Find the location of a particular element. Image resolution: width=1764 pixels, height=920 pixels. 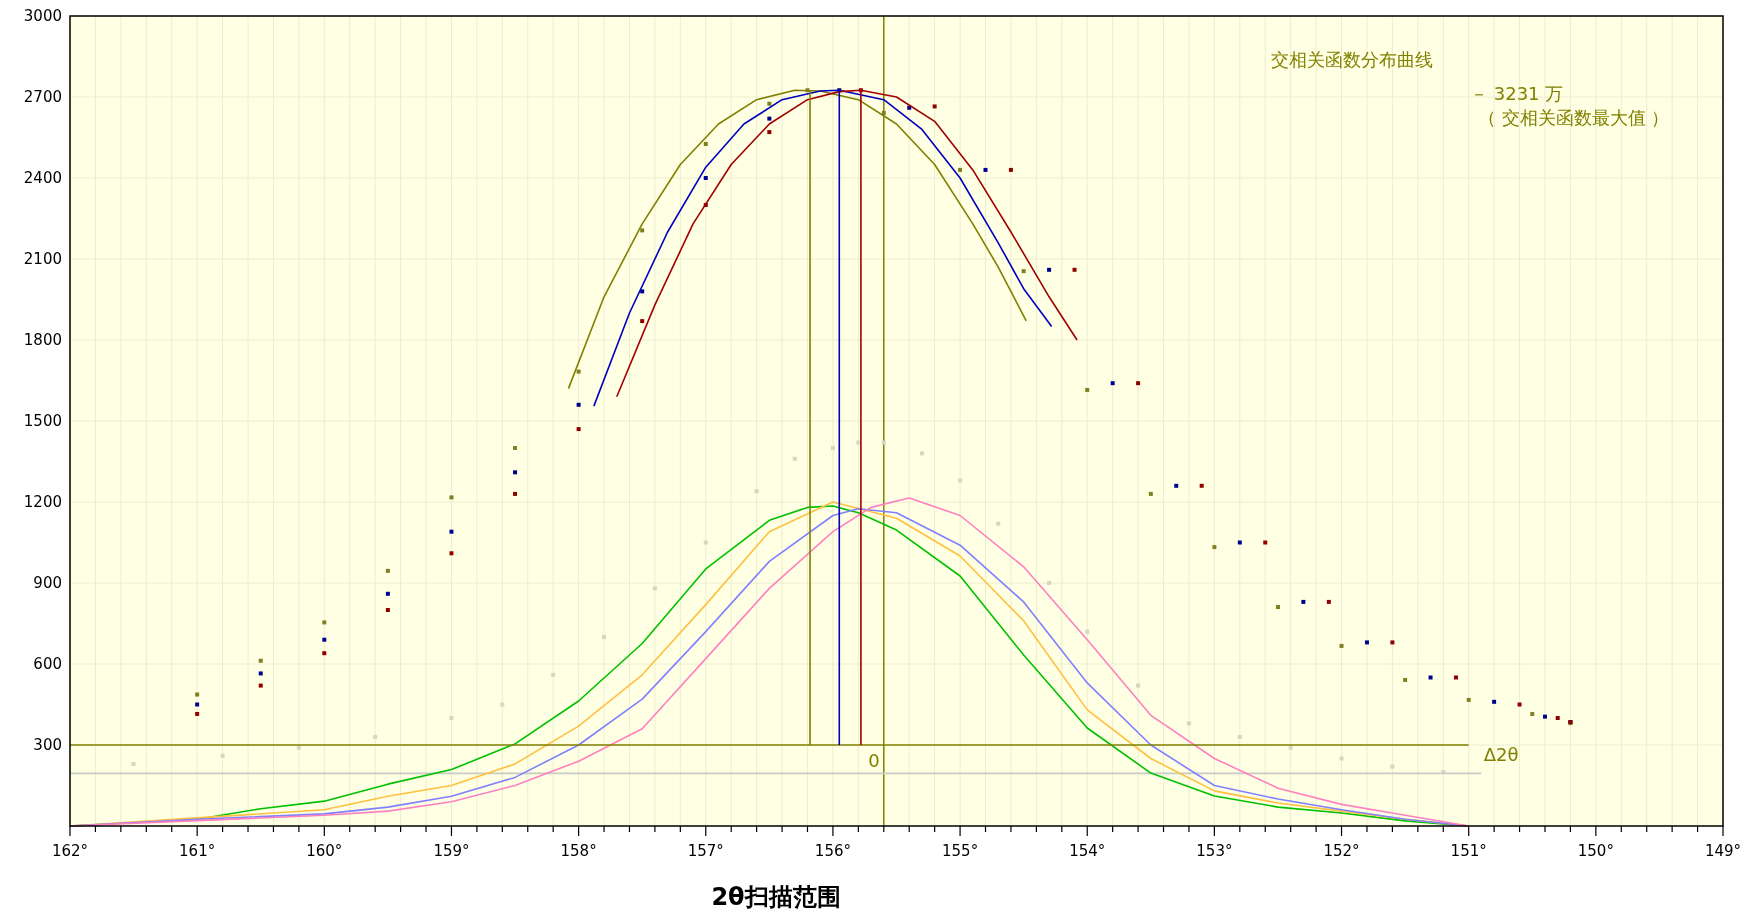

x-tick-label: 153° is located at coordinates (1214, 851).